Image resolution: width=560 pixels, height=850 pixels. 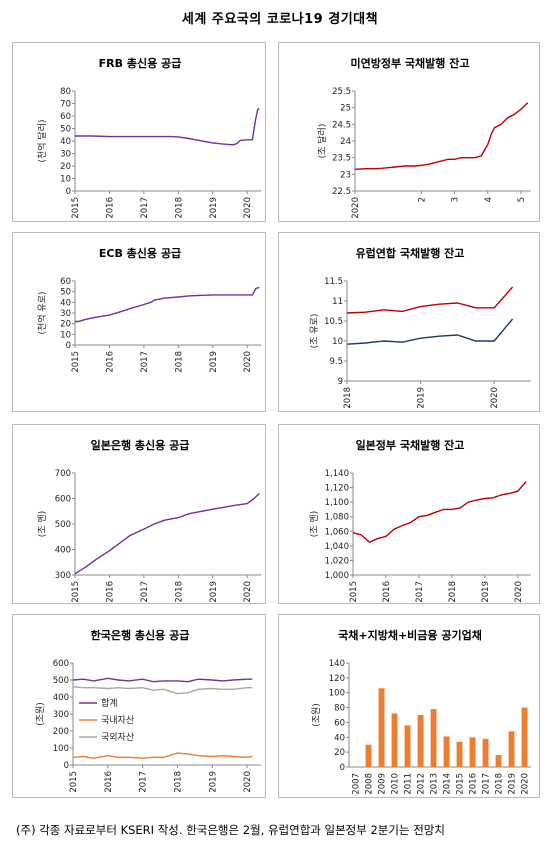 I want to click on y-tick-label: 22.5, so click(x=341, y=192).